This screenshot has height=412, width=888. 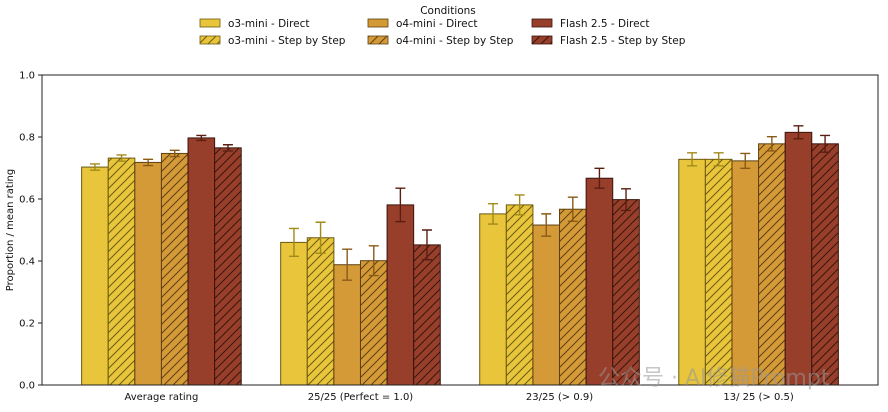 What do you see at coordinates (758, 397) in the screenshot?
I see `x-tick-label: 13/ 25 (> 0.5)` at bounding box center [758, 397].